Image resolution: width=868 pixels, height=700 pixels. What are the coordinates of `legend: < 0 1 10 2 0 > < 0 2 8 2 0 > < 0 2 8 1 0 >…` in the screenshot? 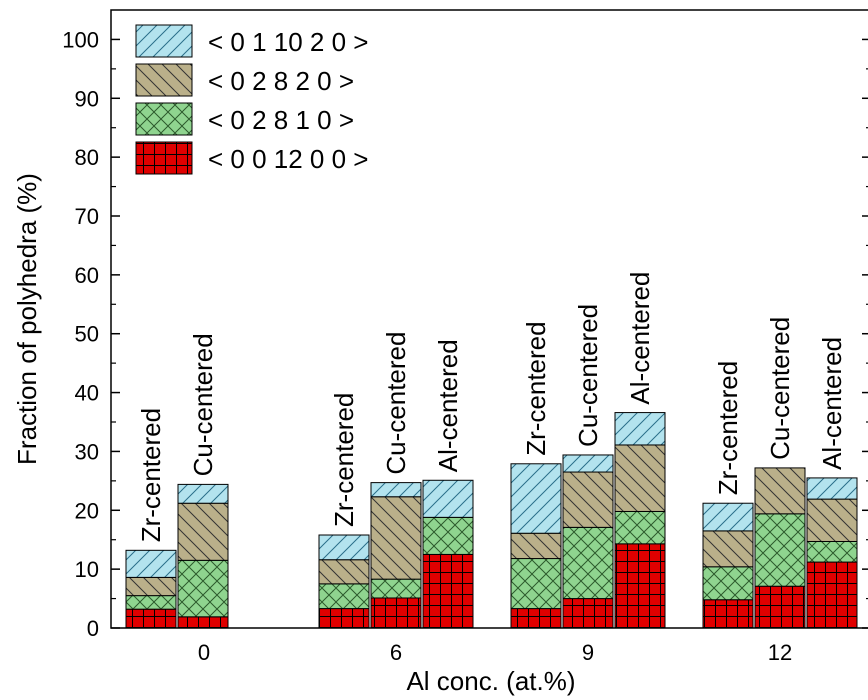 It's located at (251, 99).